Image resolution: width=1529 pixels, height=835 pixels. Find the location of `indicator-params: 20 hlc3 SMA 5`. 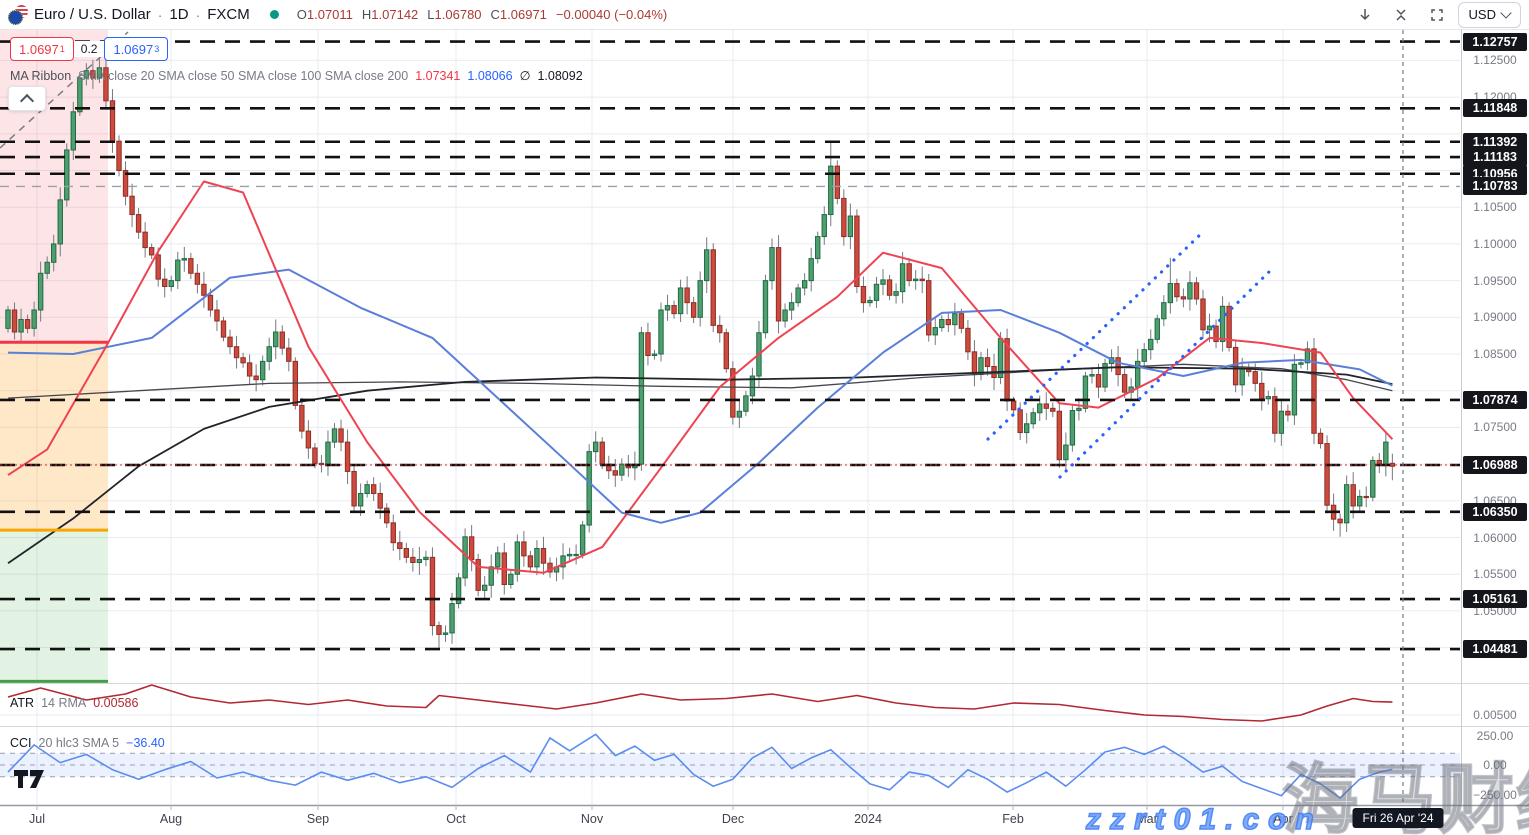

indicator-params: 20 hlc3 SMA 5 is located at coordinates (79, 743).